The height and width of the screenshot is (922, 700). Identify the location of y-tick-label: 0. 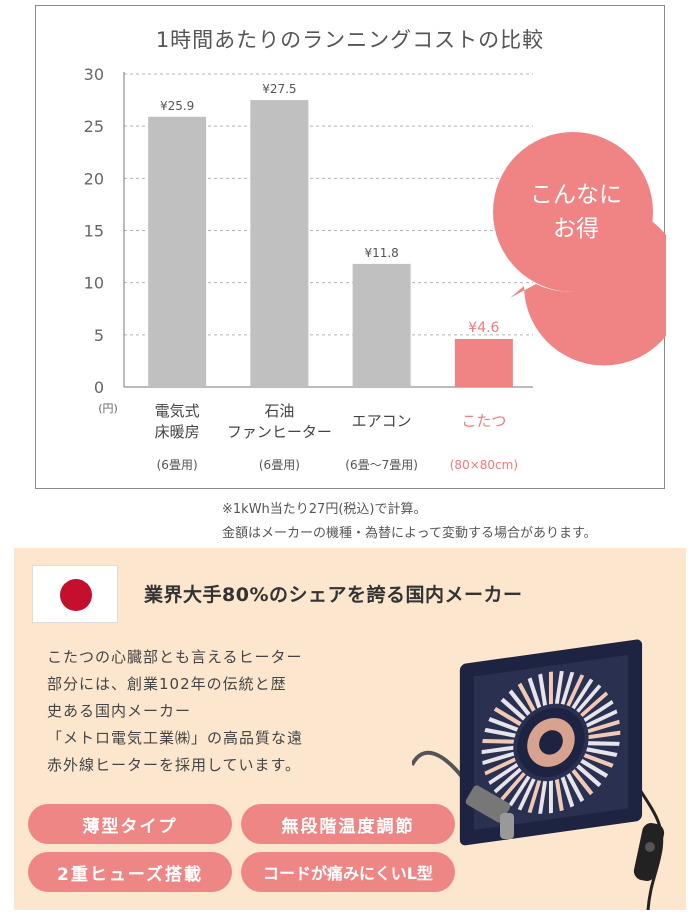
(99, 387).